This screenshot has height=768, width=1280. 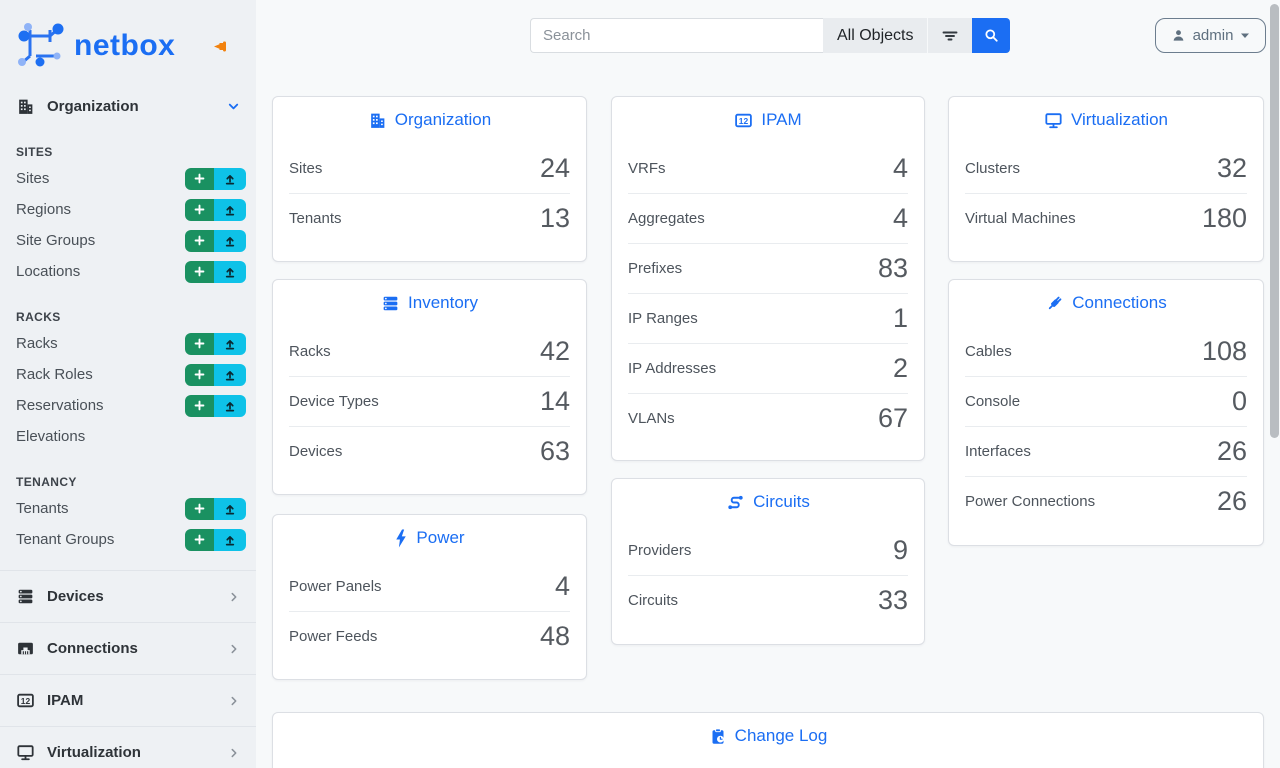 I want to click on stat-link-power-panels: Power Panels, so click(x=335, y=586).